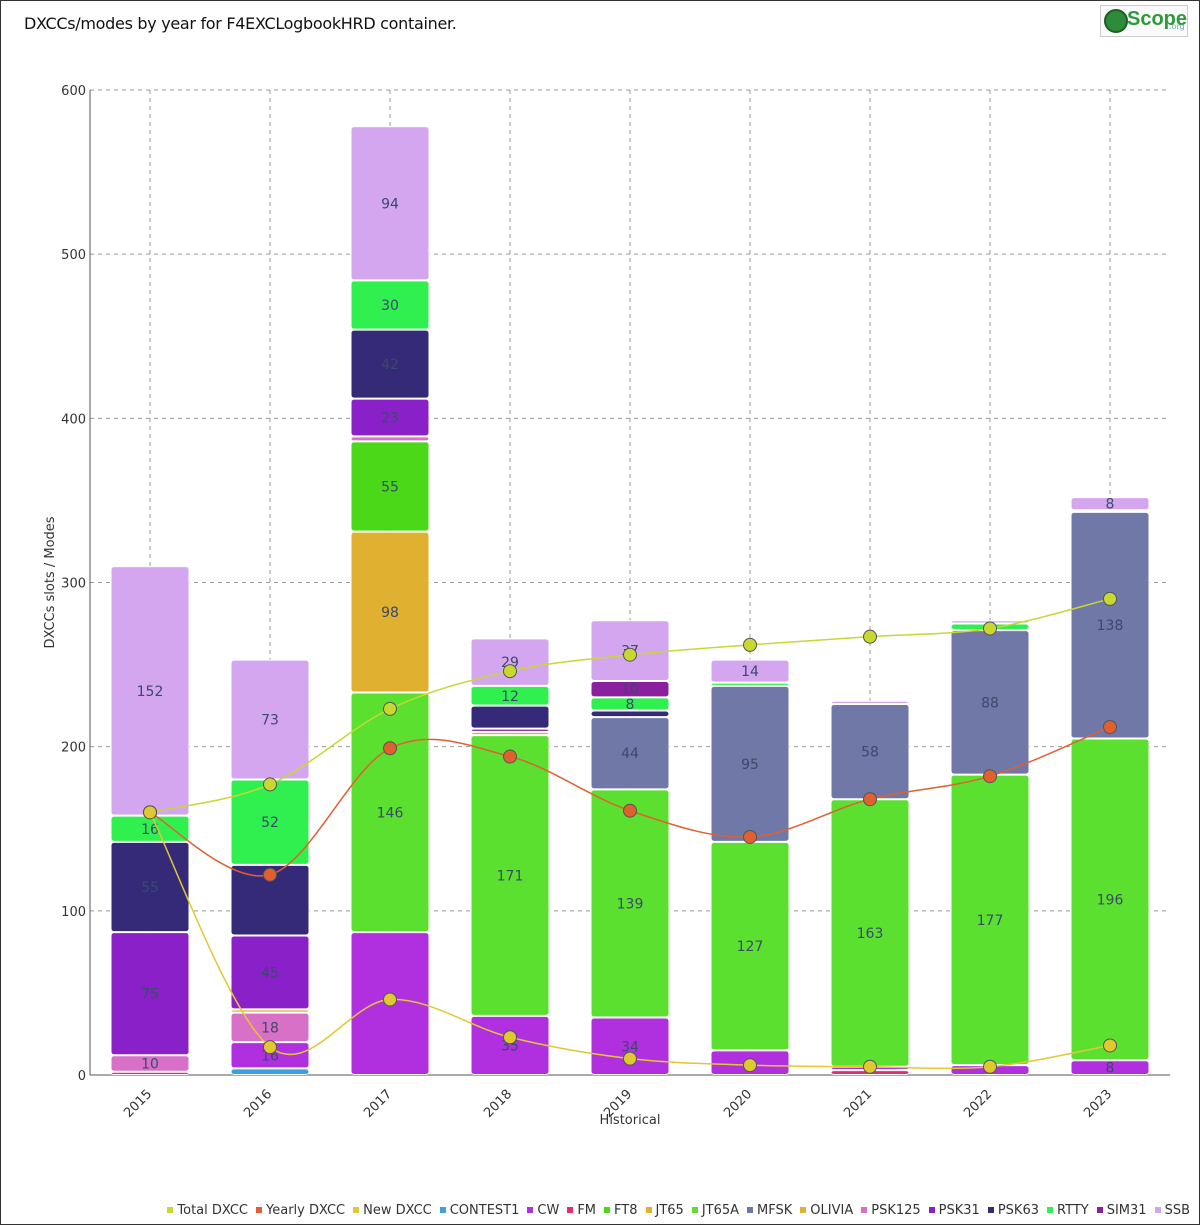 Image resolution: width=1200 pixels, height=1225 pixels. What do you see at coordinates (1177, 26) in the screenshot?
I see `logo-suffix: .org` at bounding box center [1177, 26].